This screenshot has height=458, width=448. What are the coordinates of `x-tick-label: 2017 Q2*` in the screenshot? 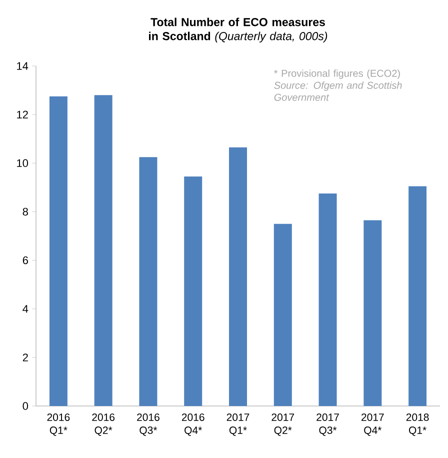 It's located at (283, 425).